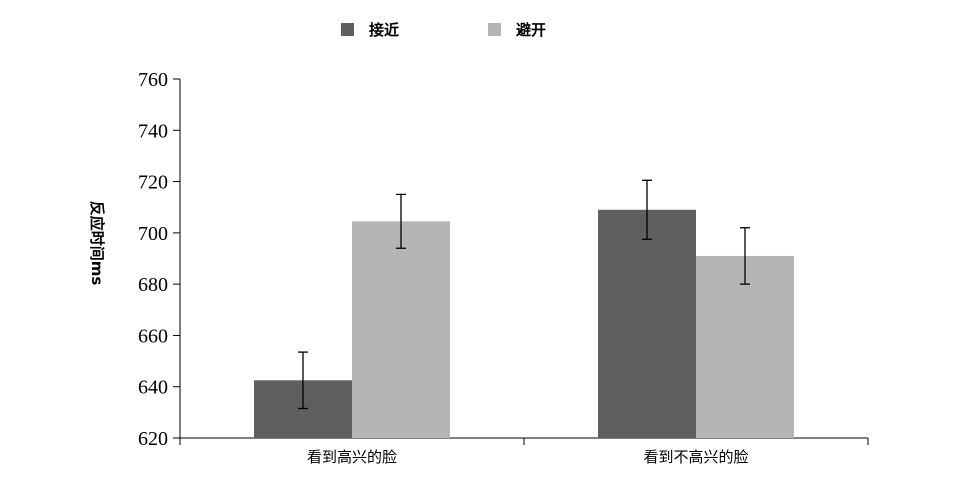 This screenshot has width=958, height=482. What do you see at coordinates (531, 30) in the screenshot?
I see `legend-label-avoid: 避开` at bounding box center [531, 30].